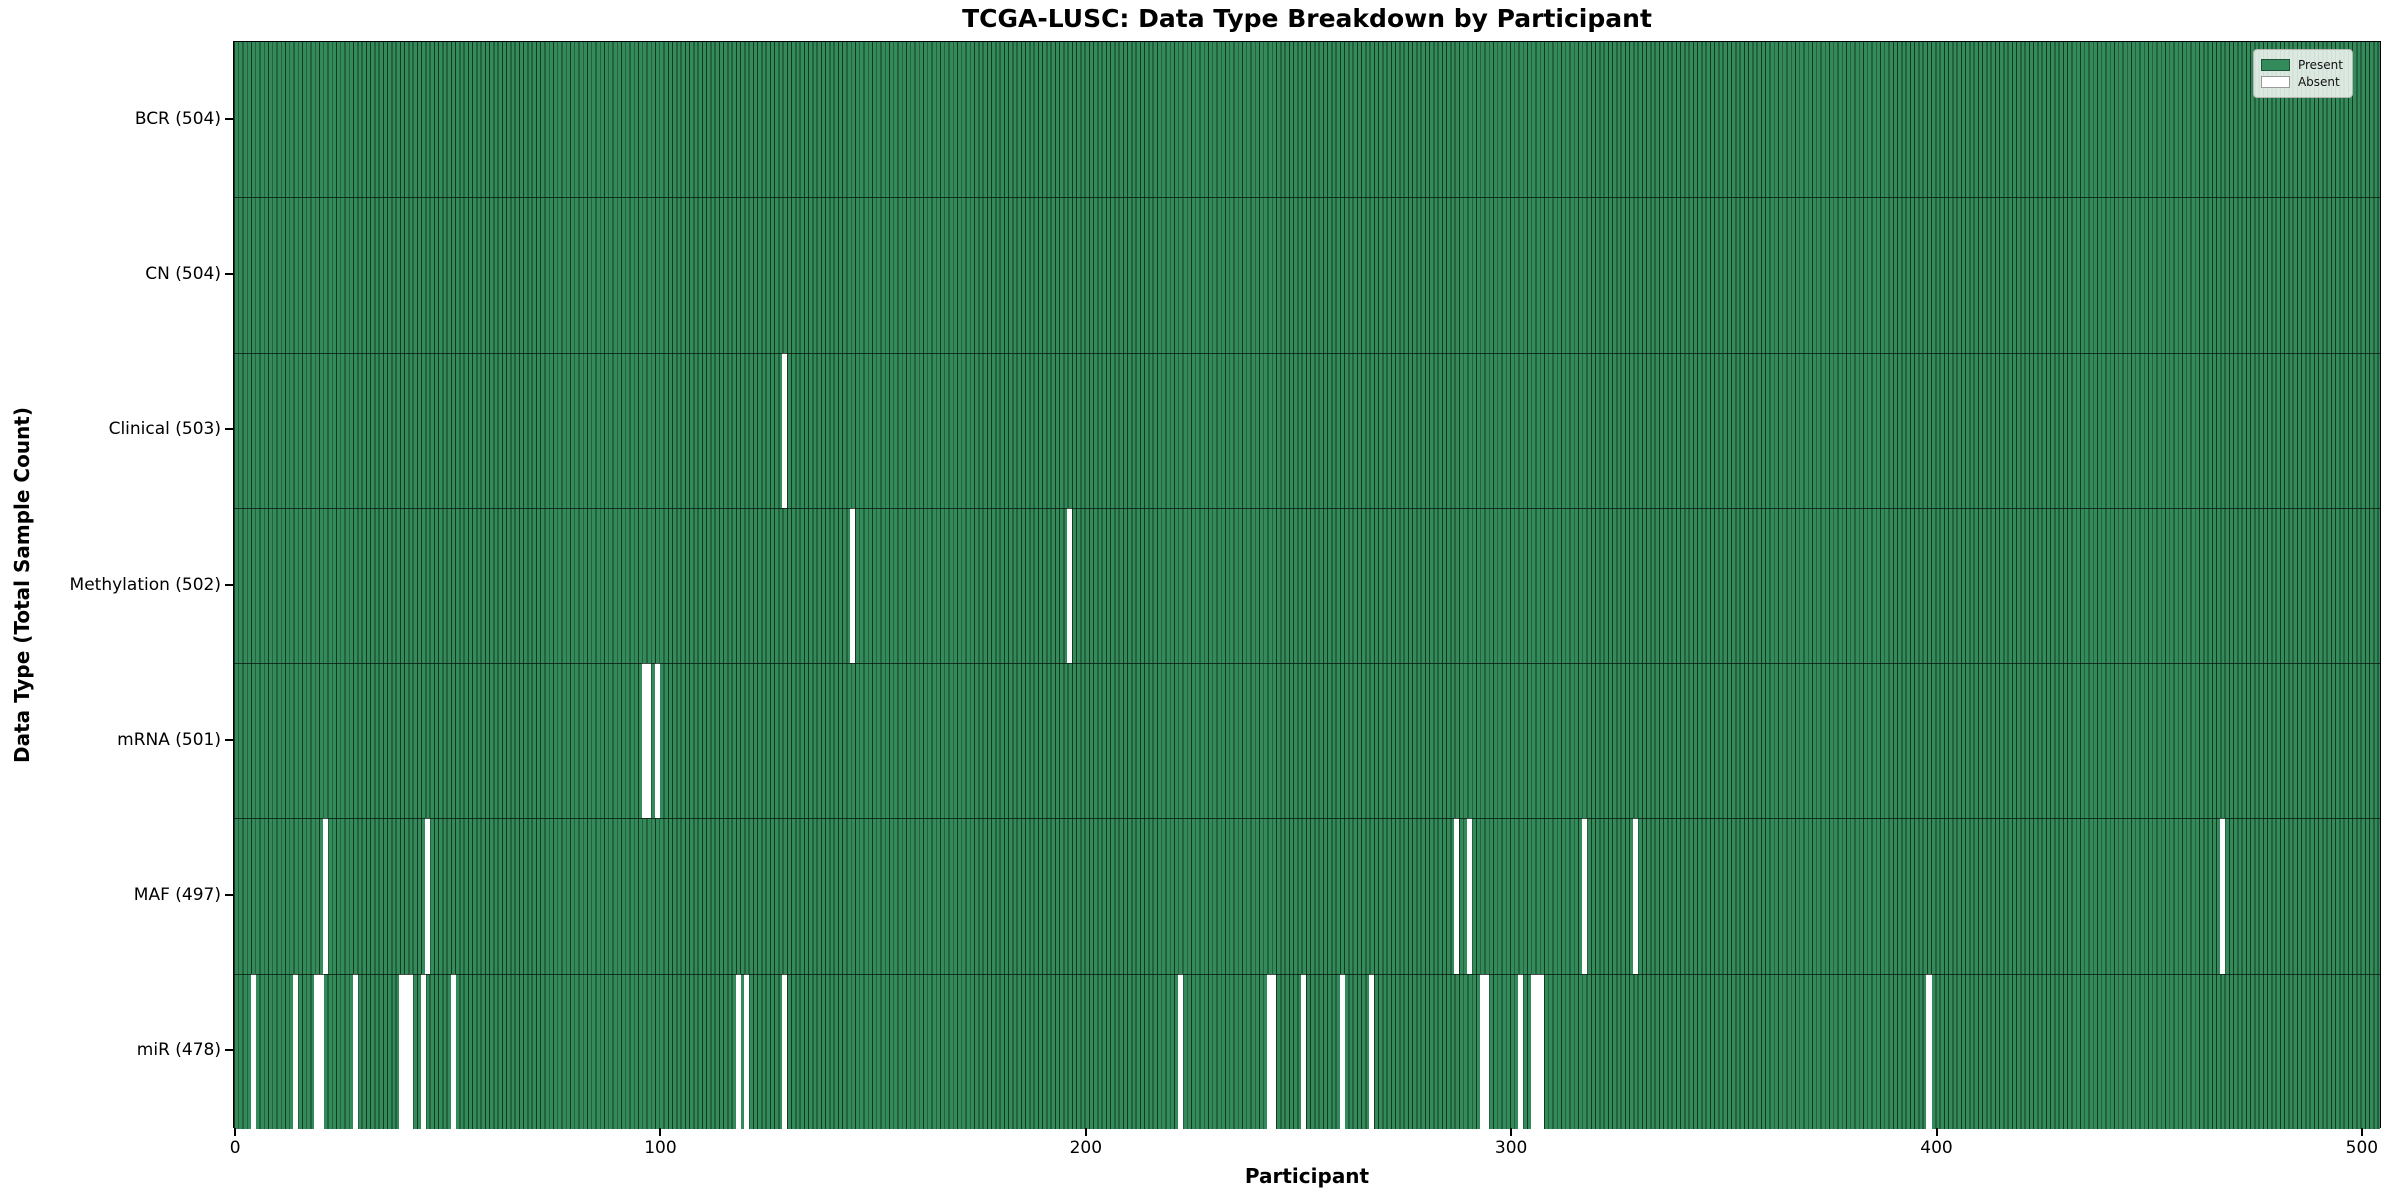  What do you see at coordinates (164, 429) in the screenshot?
I see `y-tick-label-Clinical: Clinical (503)` at bounding box center [164, 429].